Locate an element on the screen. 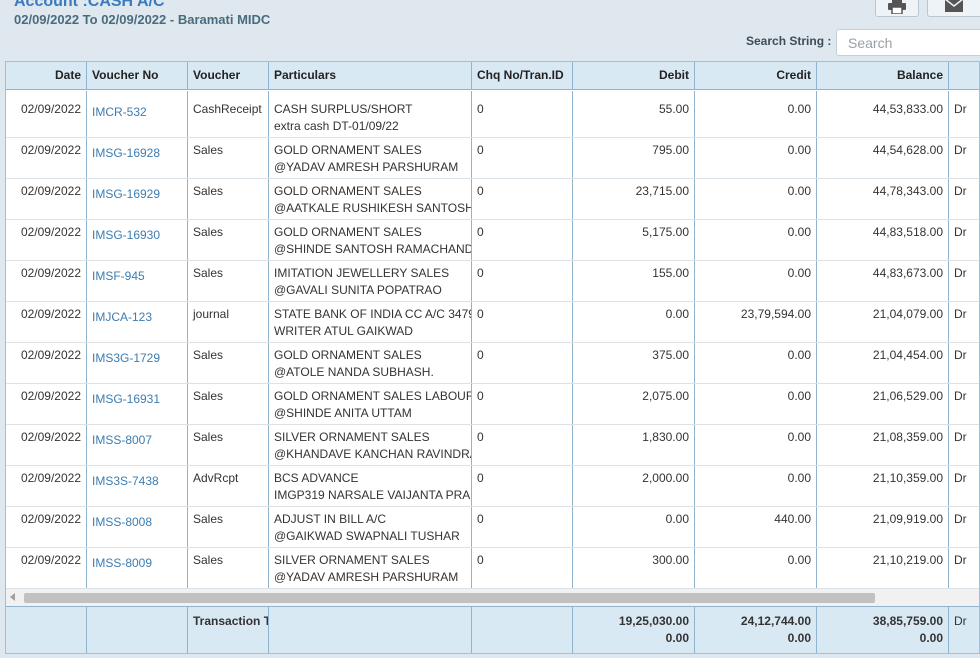 The image size is (980, 658). total-credit-secondary: 0.00 is located at coordinates (799, 638).